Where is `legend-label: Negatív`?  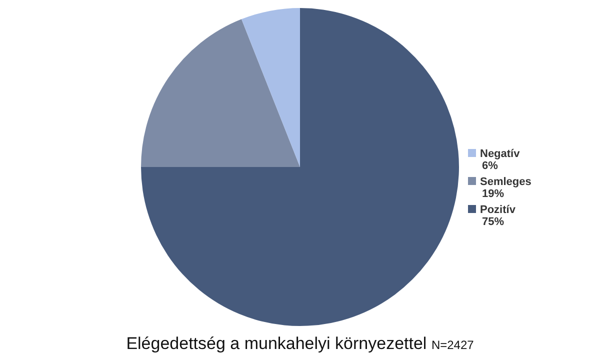
legend-label: Negatív is located at coordinates (500, 154).